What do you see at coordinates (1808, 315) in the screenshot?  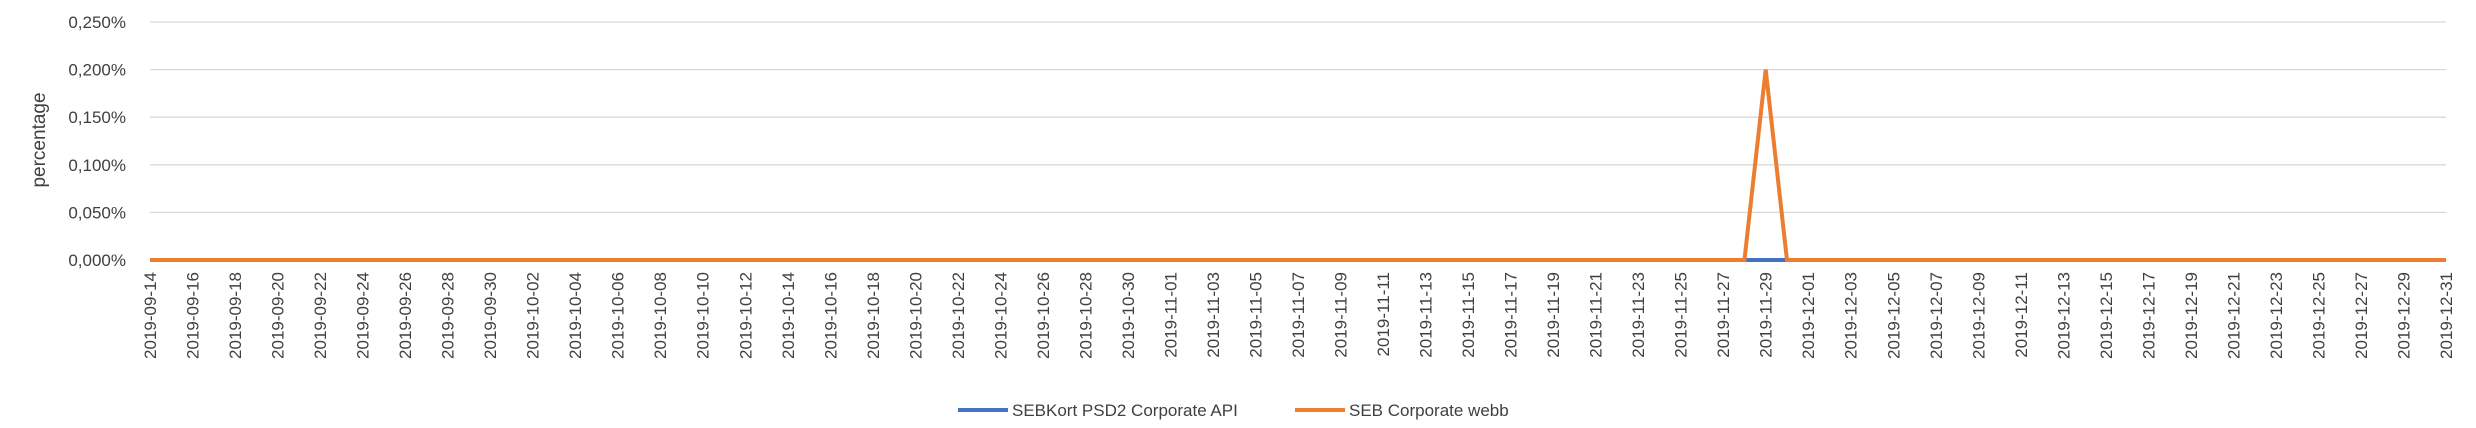 I see `x-tick-label: 2019-12-01` at bounding box center [1808, 315].